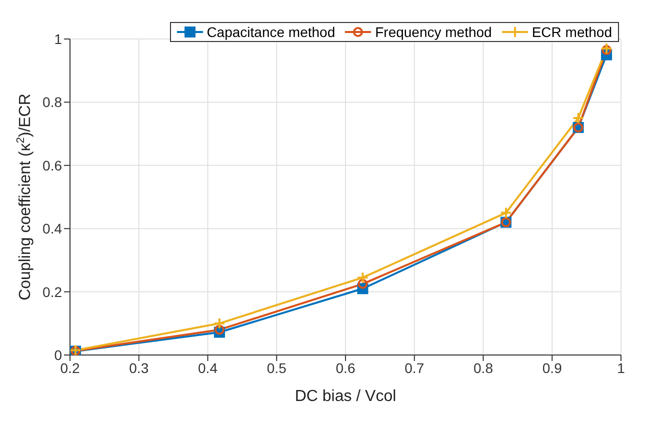 Image resolution: width=645 pixels, height=421 pixels. I want to click on x-tick-label: 0.9, so click(552, 368).